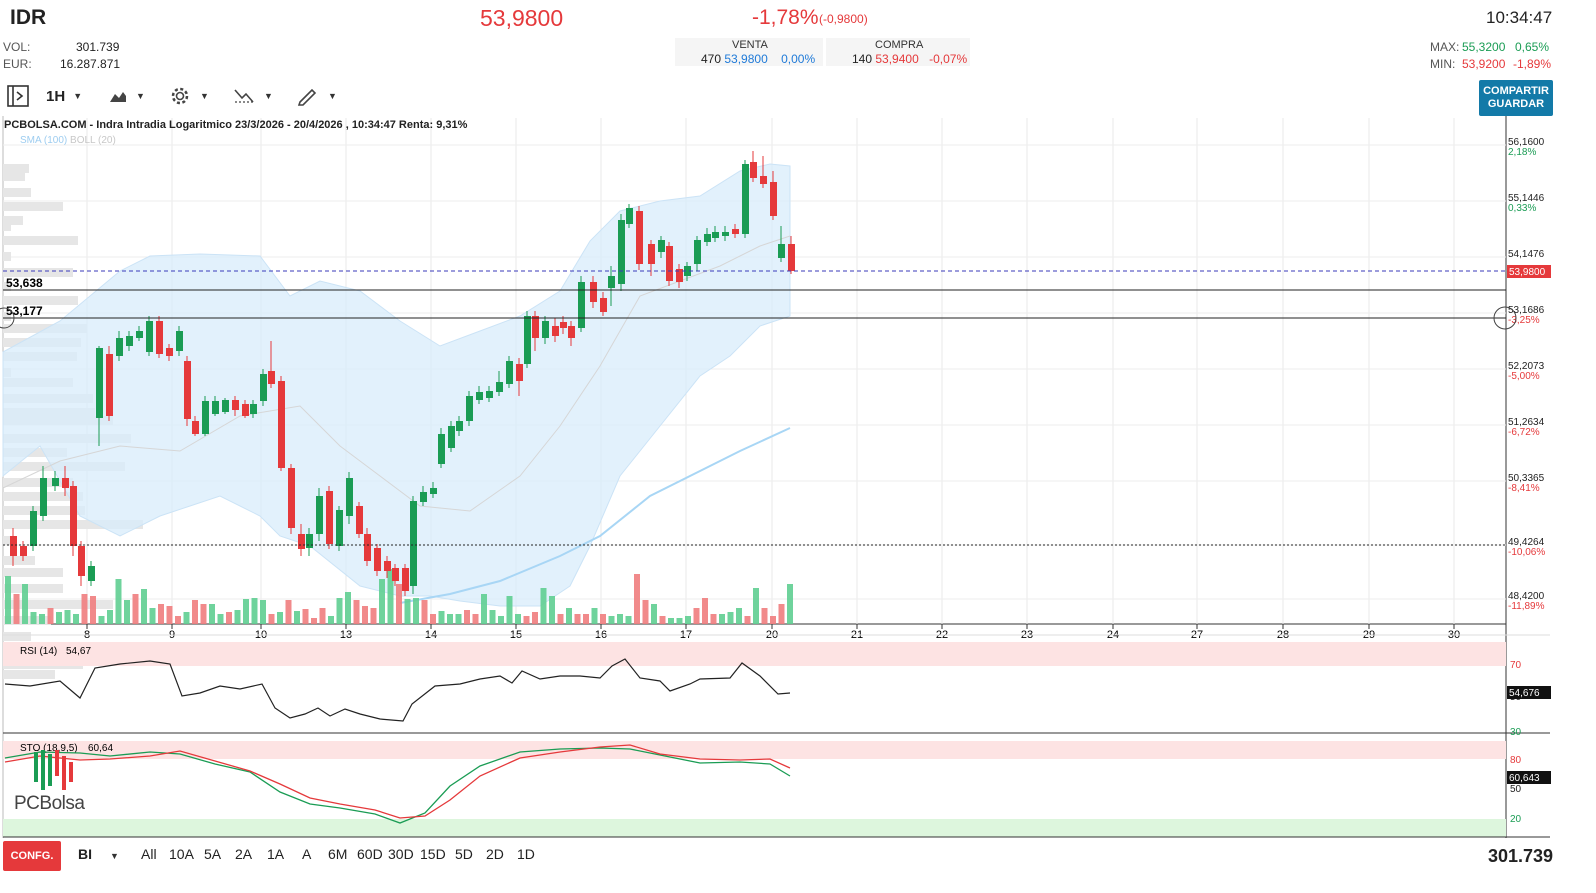 The image size is (1596, 893). Describe the element at coordinates (754, 828) in the screenshot. I see `sto-oversold-zone` at that location.